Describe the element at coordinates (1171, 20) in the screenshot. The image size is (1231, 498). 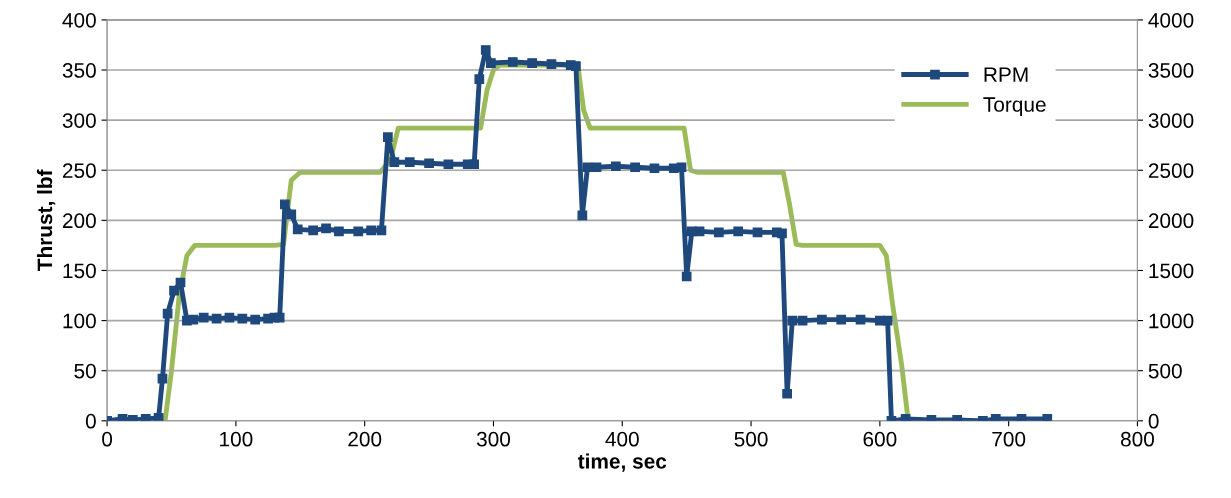
I see `y2-tick-label: 4000` at that location.